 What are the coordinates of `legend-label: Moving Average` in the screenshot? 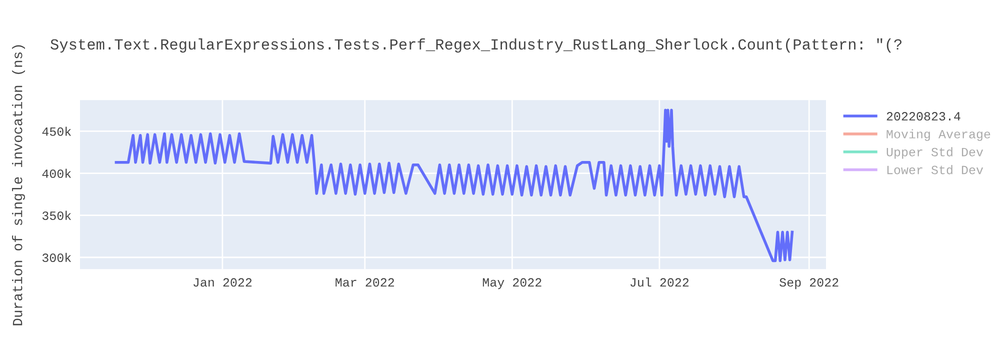 It's located at (938, 135).